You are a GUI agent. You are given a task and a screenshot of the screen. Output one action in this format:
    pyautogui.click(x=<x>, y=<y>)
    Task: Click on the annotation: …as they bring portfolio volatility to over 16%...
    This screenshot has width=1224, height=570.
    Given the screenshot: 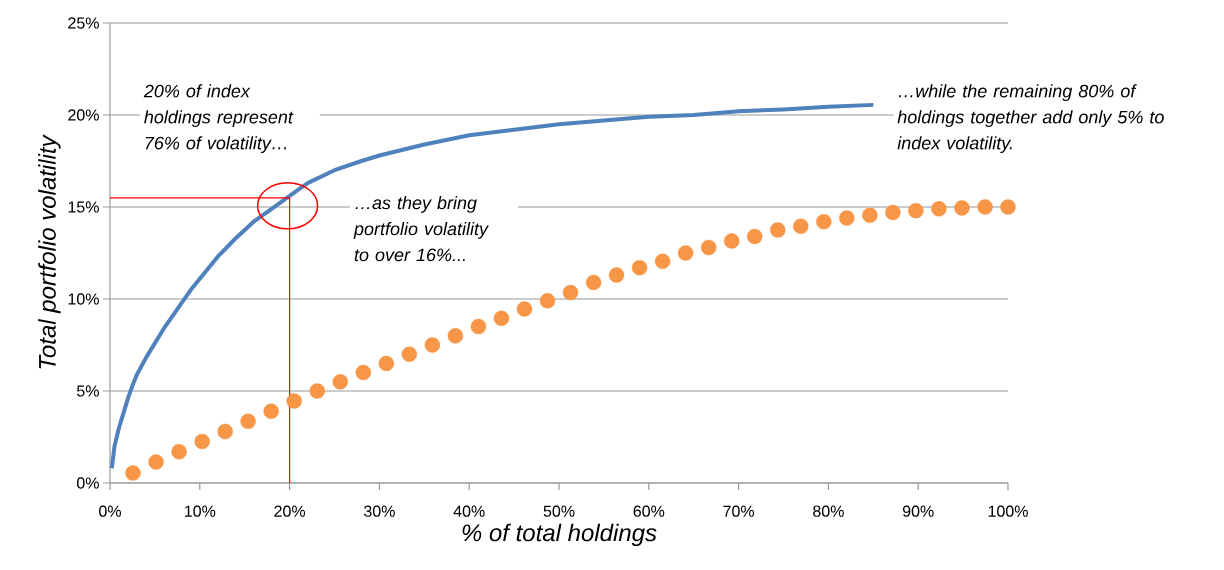 What is the action you would take?
    pyautogui.click(x=421, y=229)
    